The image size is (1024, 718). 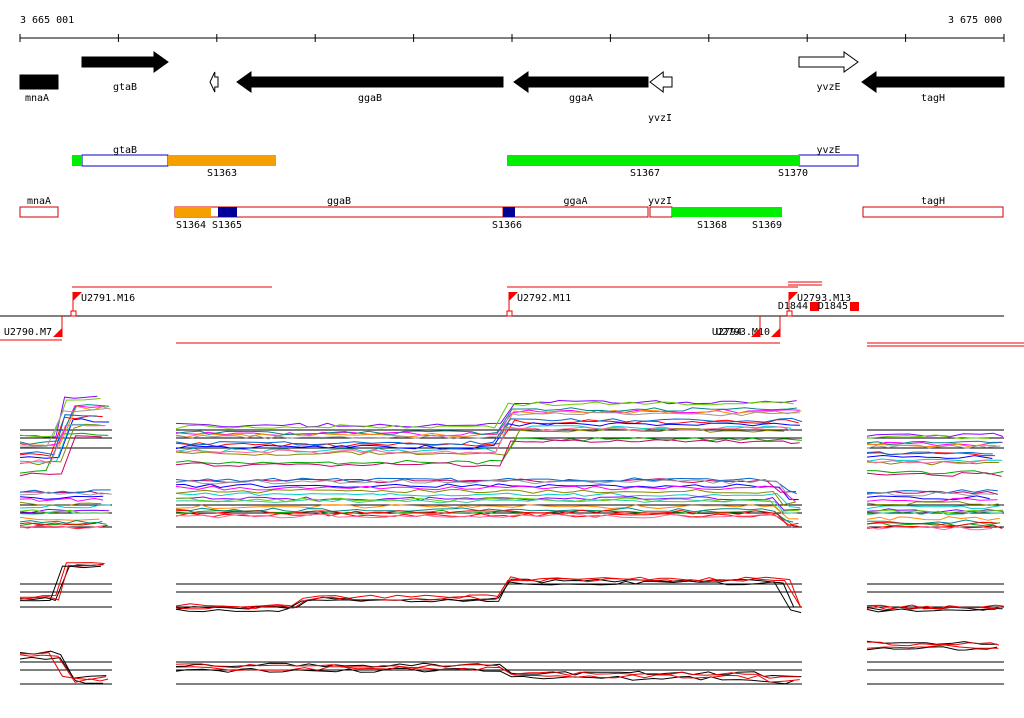 What do you see at coordinates (39, 201) in the screenshot?
I see `minus-operon-label: mnaA` at bounding box center [39, 201].